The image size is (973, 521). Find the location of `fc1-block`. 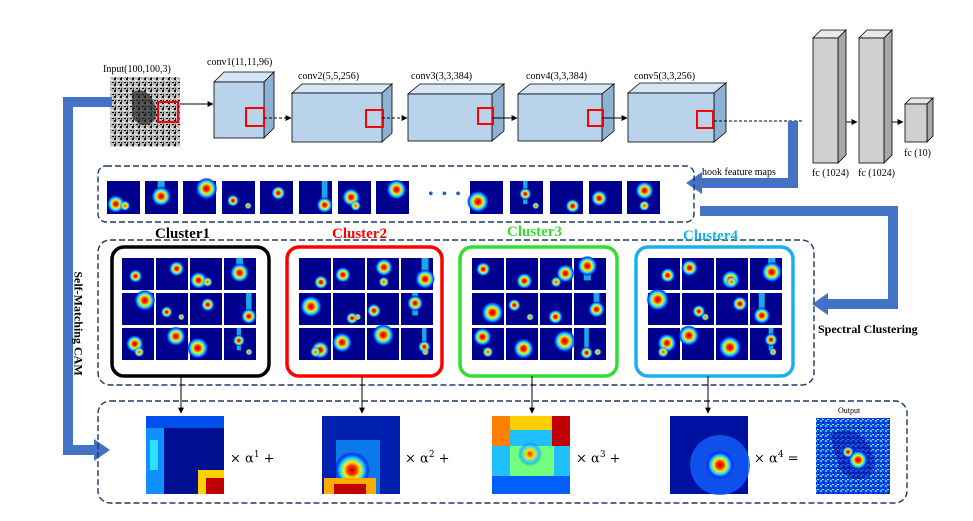

fc1-block is located at coordinates (829, 96).